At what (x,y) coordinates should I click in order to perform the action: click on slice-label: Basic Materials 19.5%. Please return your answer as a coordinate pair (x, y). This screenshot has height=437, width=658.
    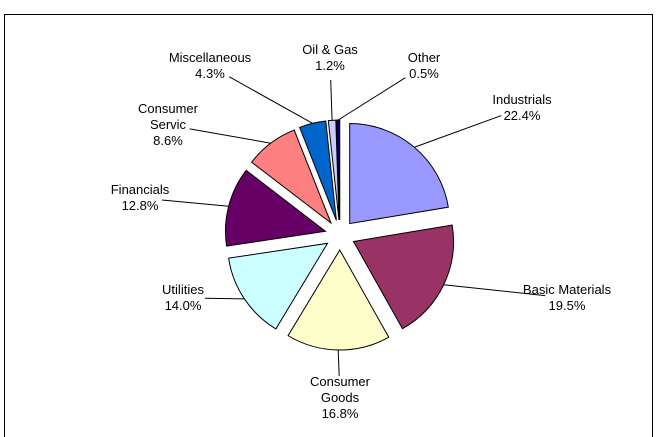
    Looking at the image, I should click on (567, 298).